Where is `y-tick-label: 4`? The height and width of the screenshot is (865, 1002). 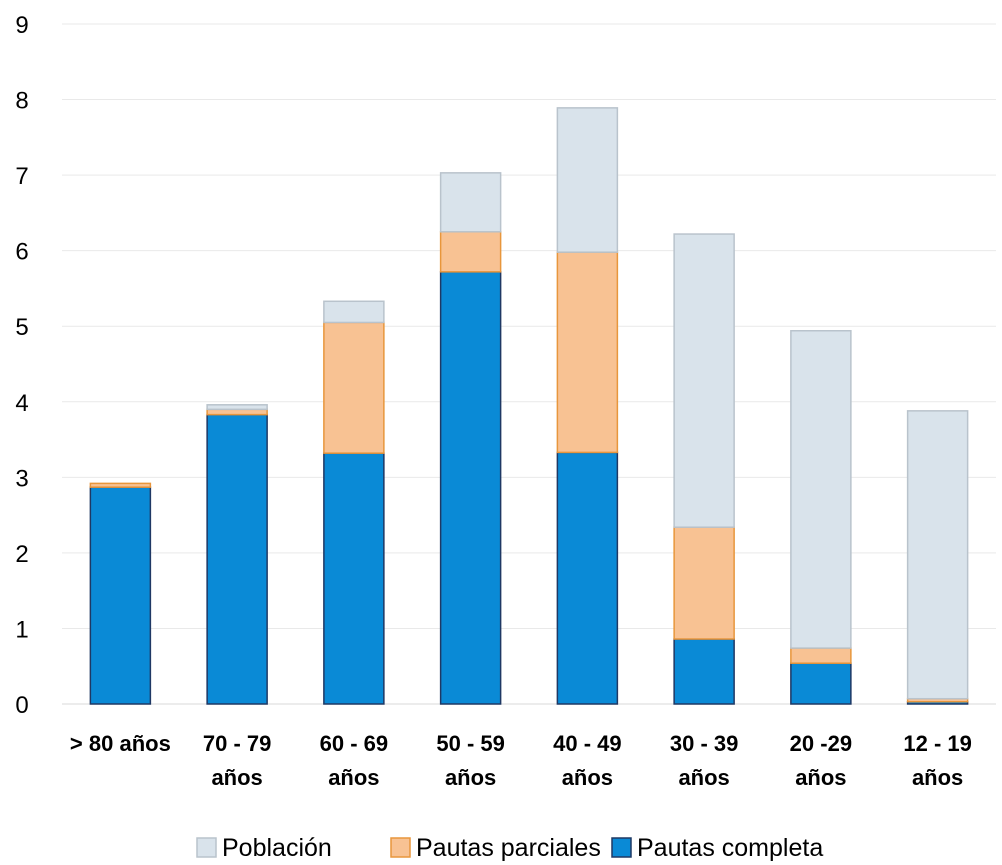 y-tick-label: 4 is located at coordinates (21, 403).